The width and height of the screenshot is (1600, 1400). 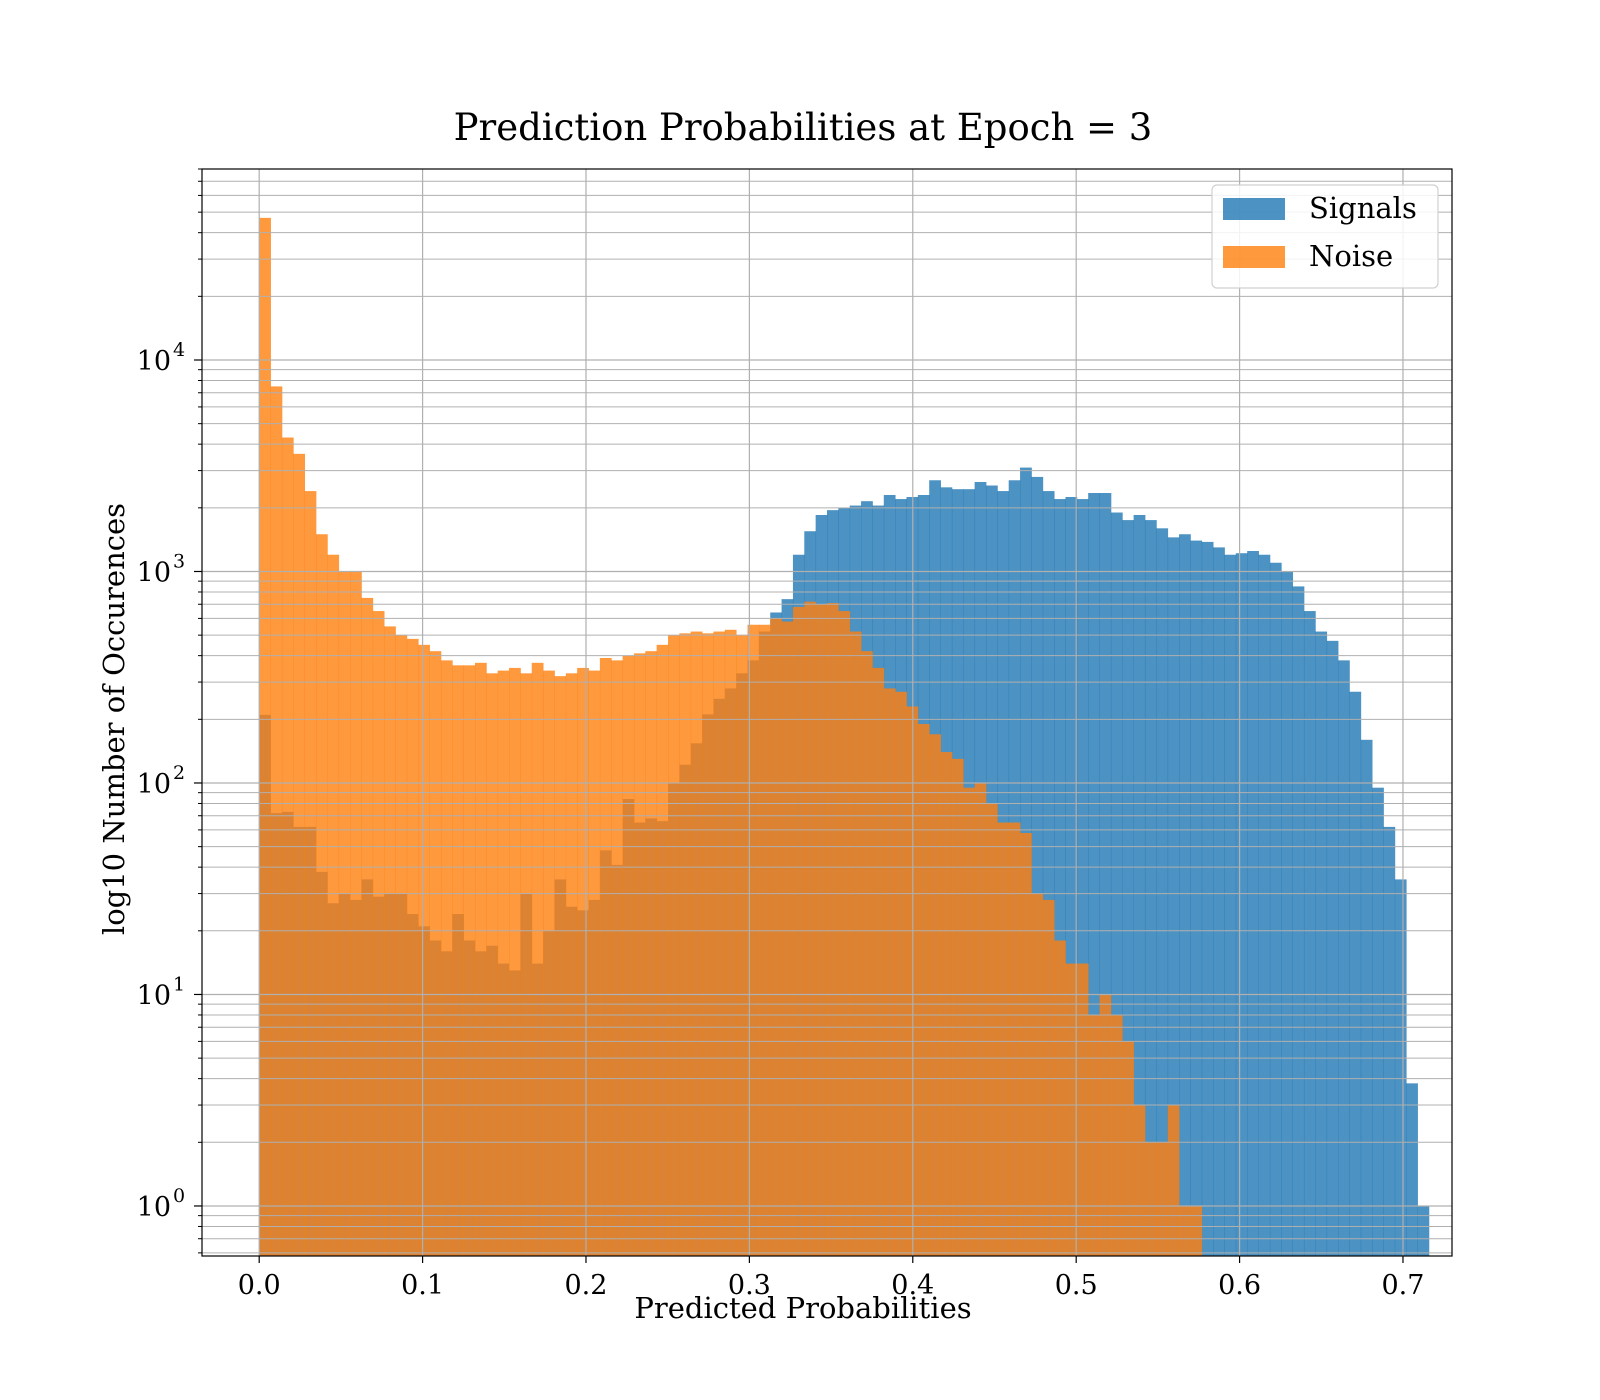 I want to click on y-tick-exponent: 3, so click(x=179, y=561).